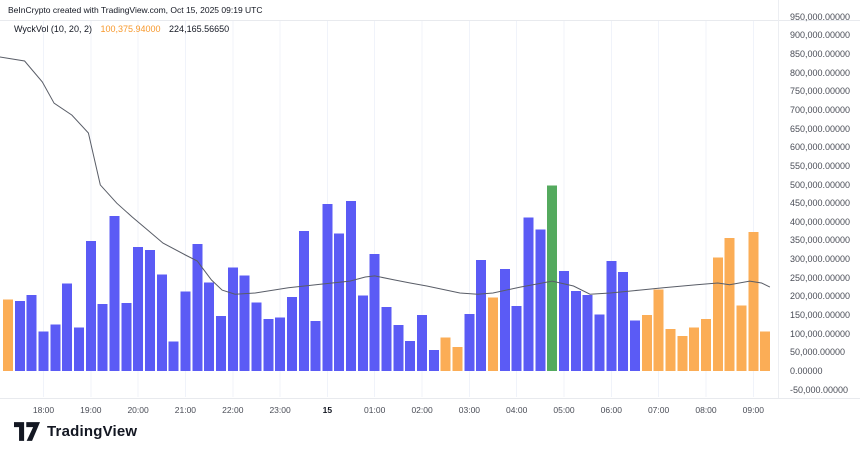  I want to click on volume-bar: 08:45: 175000, so click(741, 338).